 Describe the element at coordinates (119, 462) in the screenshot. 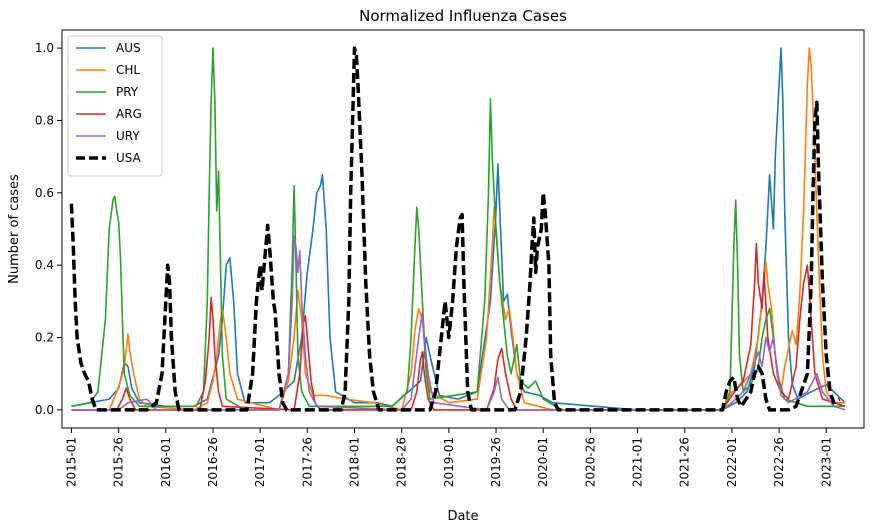

I see `x-tick-label: 2015-26` at that location.